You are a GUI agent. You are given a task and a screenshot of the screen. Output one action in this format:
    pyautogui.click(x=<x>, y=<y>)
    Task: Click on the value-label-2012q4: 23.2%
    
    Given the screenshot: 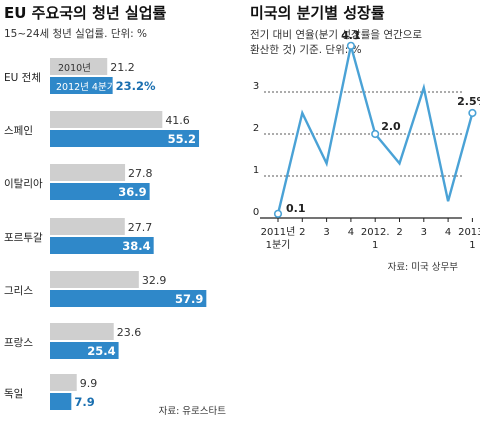 What is the action you would take?
    pyautogui.click(x=136, y=86)
    